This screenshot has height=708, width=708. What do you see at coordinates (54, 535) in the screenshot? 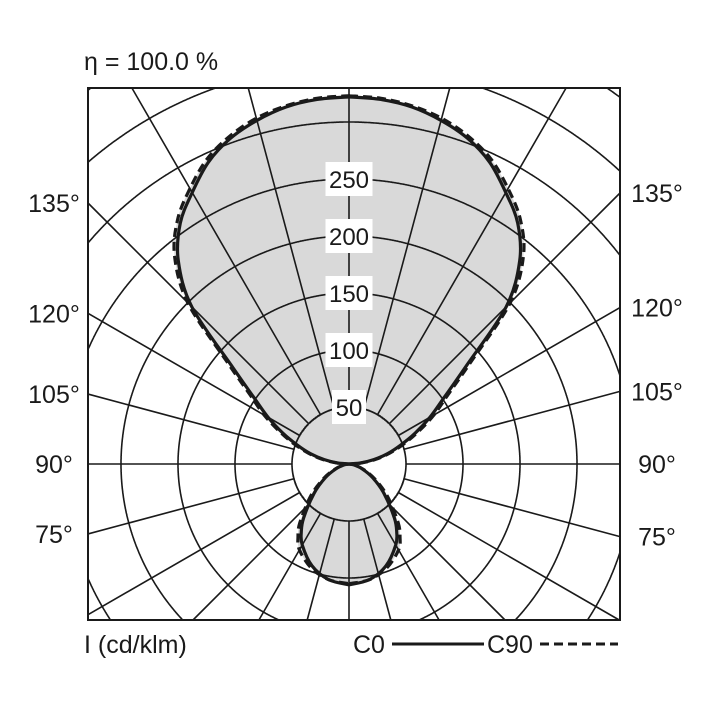
I see `angle-label-left: 75°` at bounding box center [54, 535].